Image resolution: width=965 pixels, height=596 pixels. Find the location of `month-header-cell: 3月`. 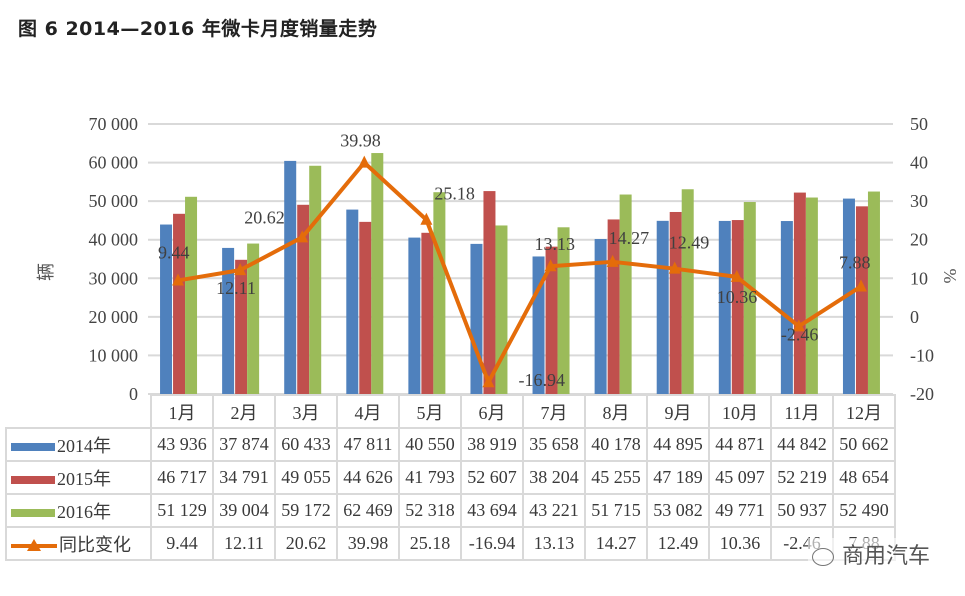

month-header-cell: 3月 is located at coordinates (306, 411).